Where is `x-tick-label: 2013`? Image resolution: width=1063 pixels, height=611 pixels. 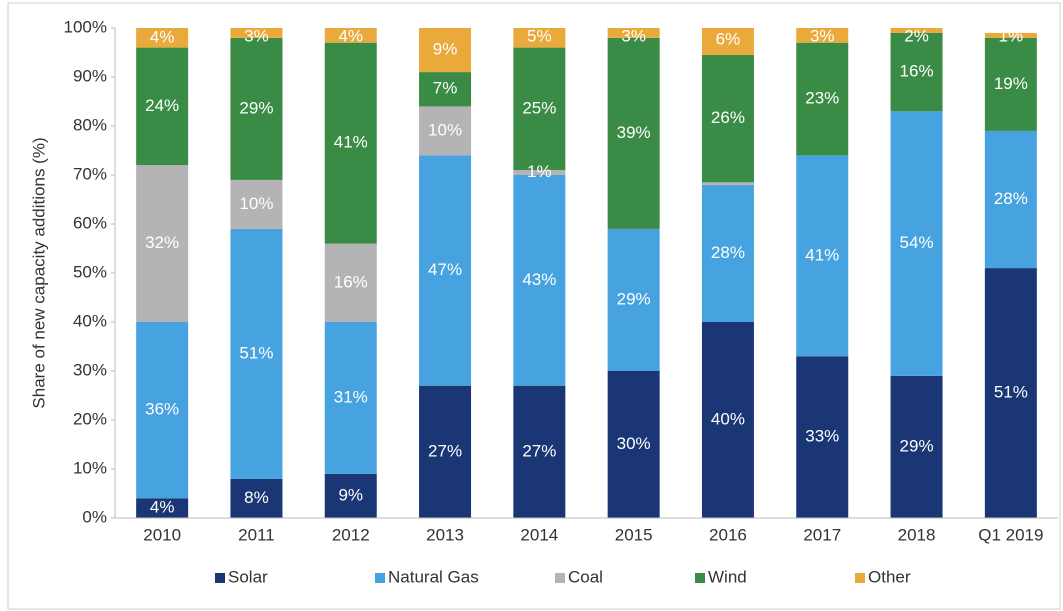 x-tick-label: 2013 is located at coordinates (445, 534).